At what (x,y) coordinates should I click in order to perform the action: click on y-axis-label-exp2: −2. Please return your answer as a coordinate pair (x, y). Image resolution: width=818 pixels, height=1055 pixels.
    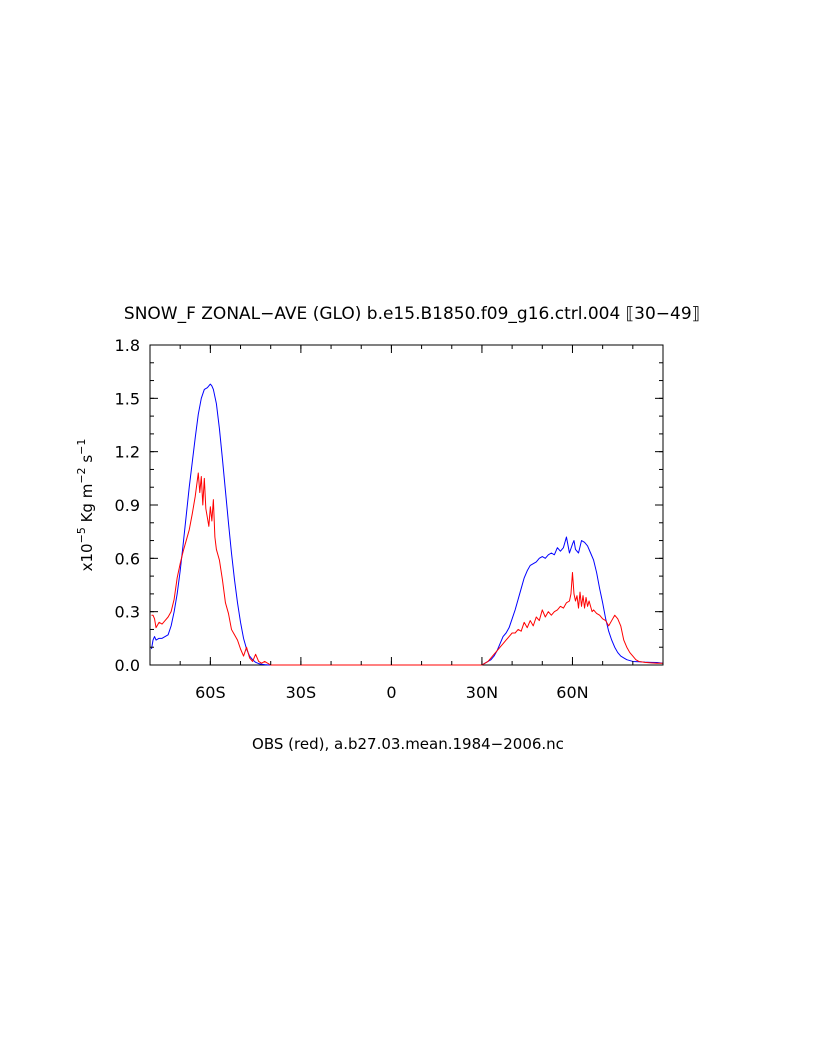
    Looking at the image, I should click on (81, 475).